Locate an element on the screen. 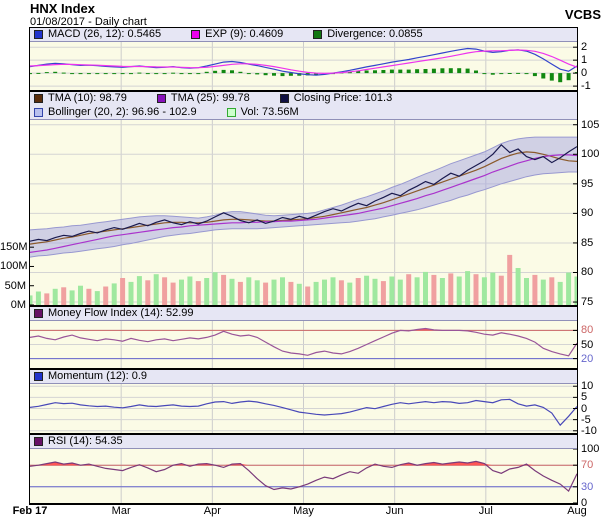 Image resolution: width=605 pixels, height=525 pixels. y-axis-label: 20 is located at coordinates (587, 358).